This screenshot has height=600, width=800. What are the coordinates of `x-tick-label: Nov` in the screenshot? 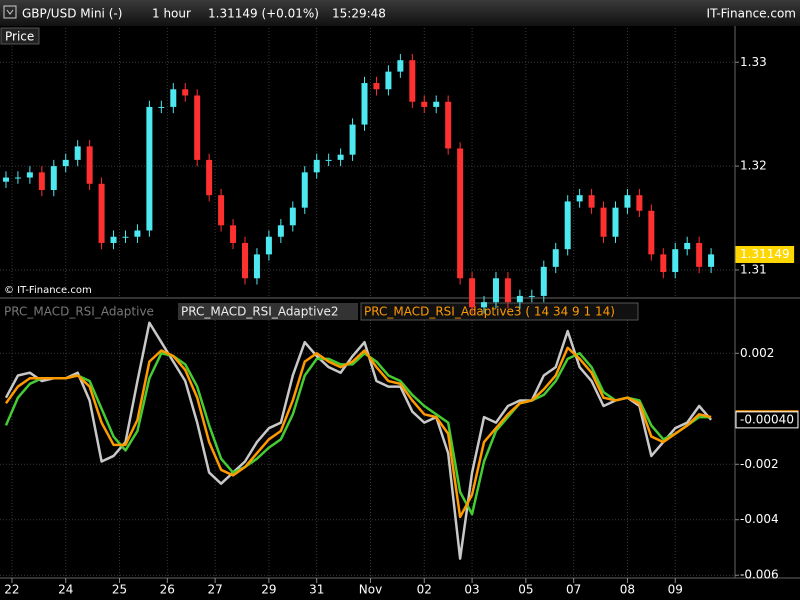 It's located at (370, 590).